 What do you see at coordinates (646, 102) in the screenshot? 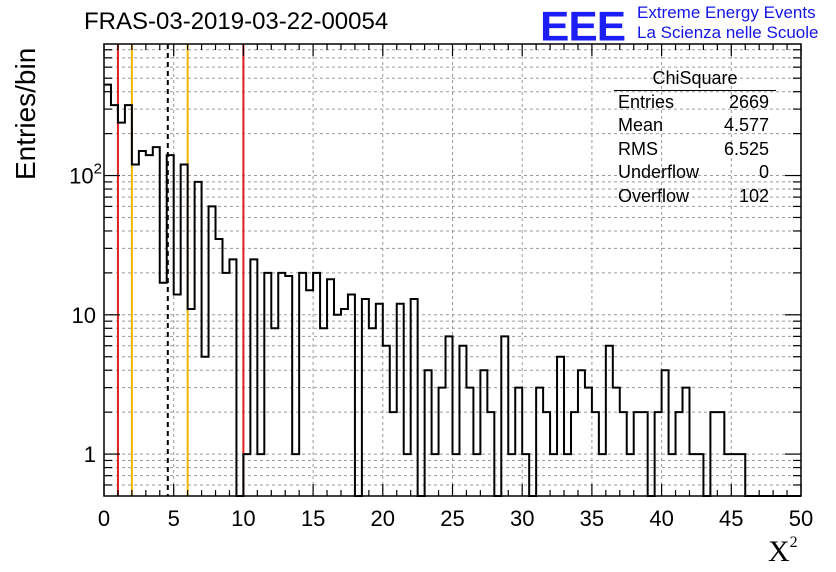
I see `stats-label: Entries` at bounding box center [646, 102].